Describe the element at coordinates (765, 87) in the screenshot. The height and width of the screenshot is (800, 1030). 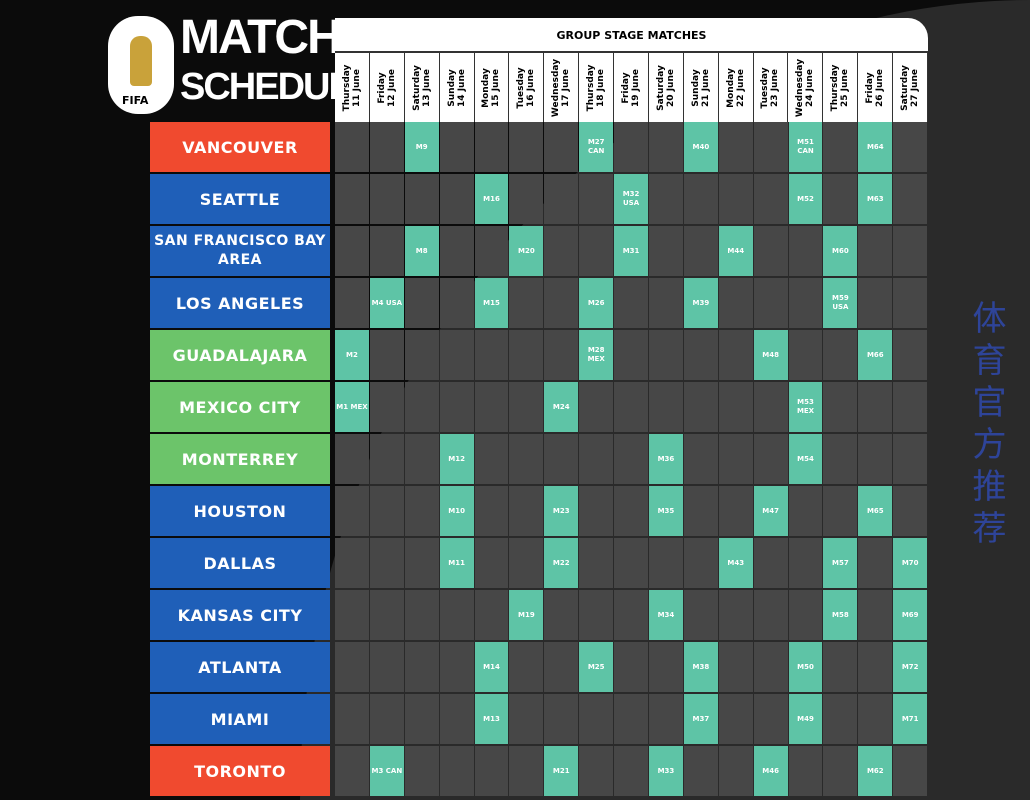
I see `weekday: Tuesday` at that location.